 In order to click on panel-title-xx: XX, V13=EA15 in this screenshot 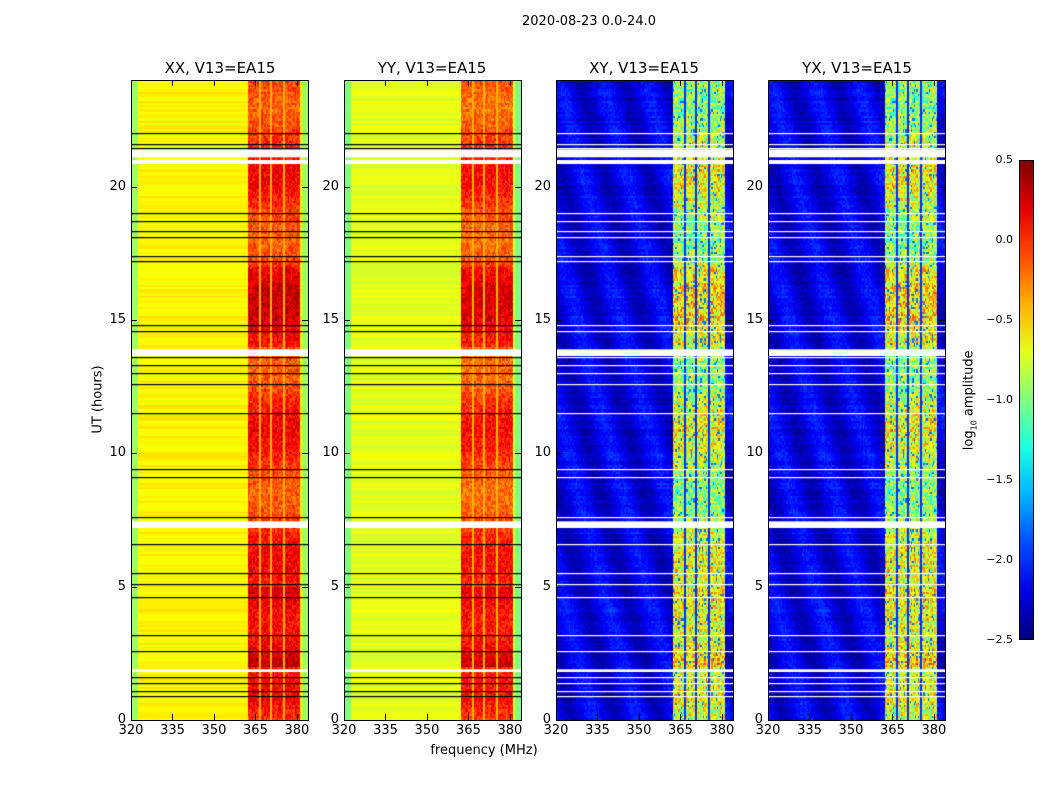, I will do `click(220, 68)`.